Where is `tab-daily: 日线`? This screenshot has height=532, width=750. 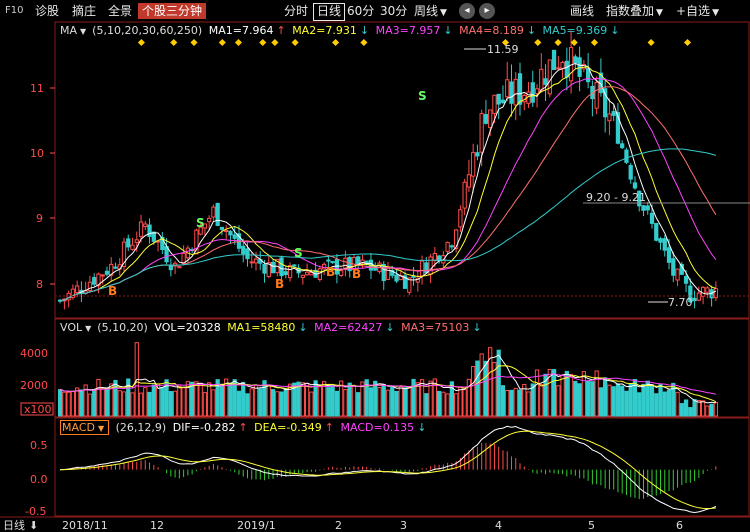
tab-daily: 日线 is located at coordinates (329, 12).